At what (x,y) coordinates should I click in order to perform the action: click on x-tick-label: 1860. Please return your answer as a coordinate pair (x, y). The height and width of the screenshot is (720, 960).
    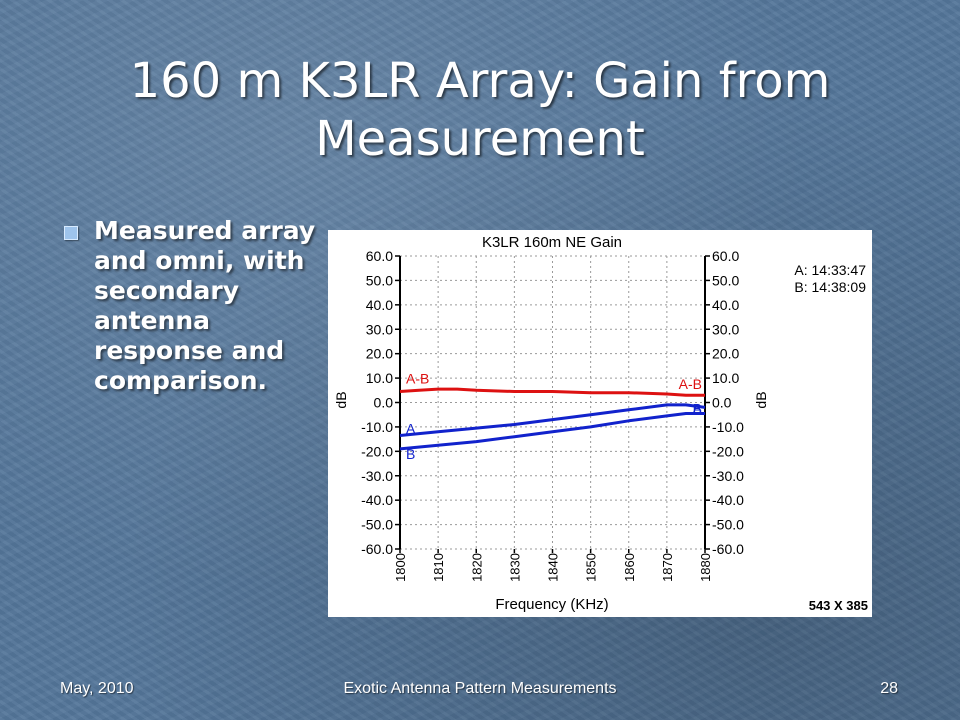
    Looking at the image, I should click on (629, 567).